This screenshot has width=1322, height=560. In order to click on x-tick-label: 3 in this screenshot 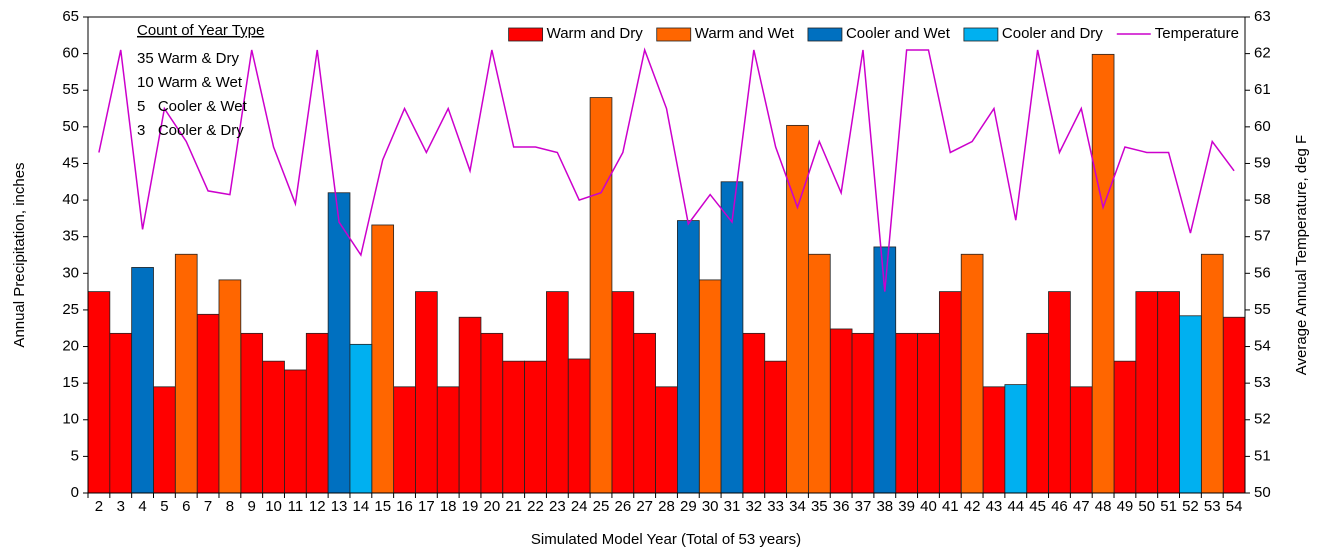, I will do `click(121, 506)`.